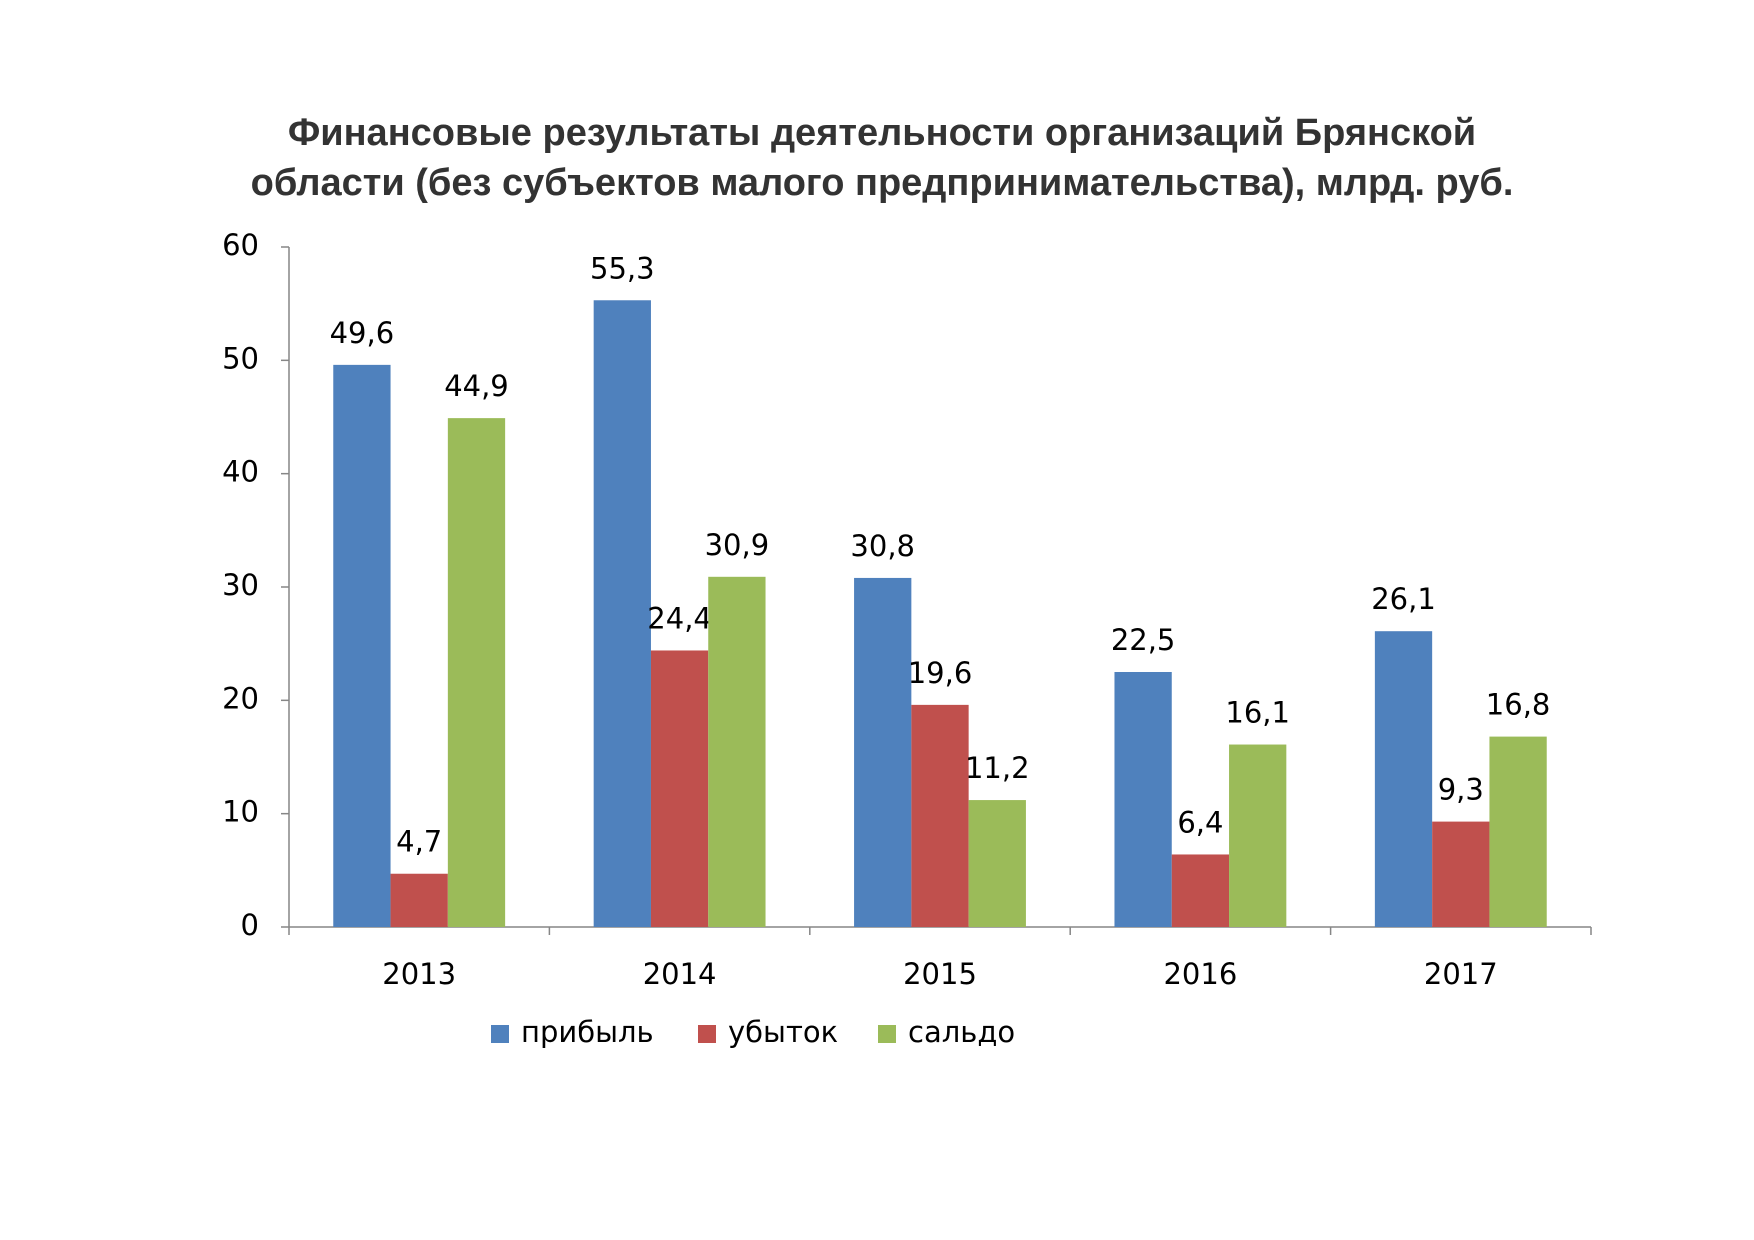 This screenshot has width=1754, height=1240. What do you see at coordinates (680, 974) in the screenshot?
I see `x-tick-label: 2014` at bounding box center [680, 974].